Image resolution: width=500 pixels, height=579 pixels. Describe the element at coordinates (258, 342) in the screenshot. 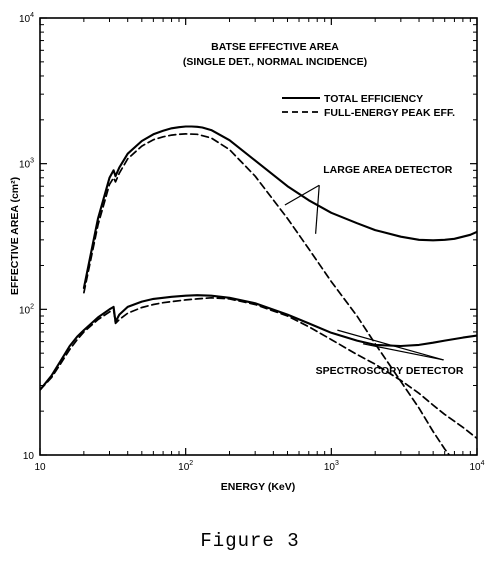

I see `spectroscopy-total-efficiency-line` at that location.